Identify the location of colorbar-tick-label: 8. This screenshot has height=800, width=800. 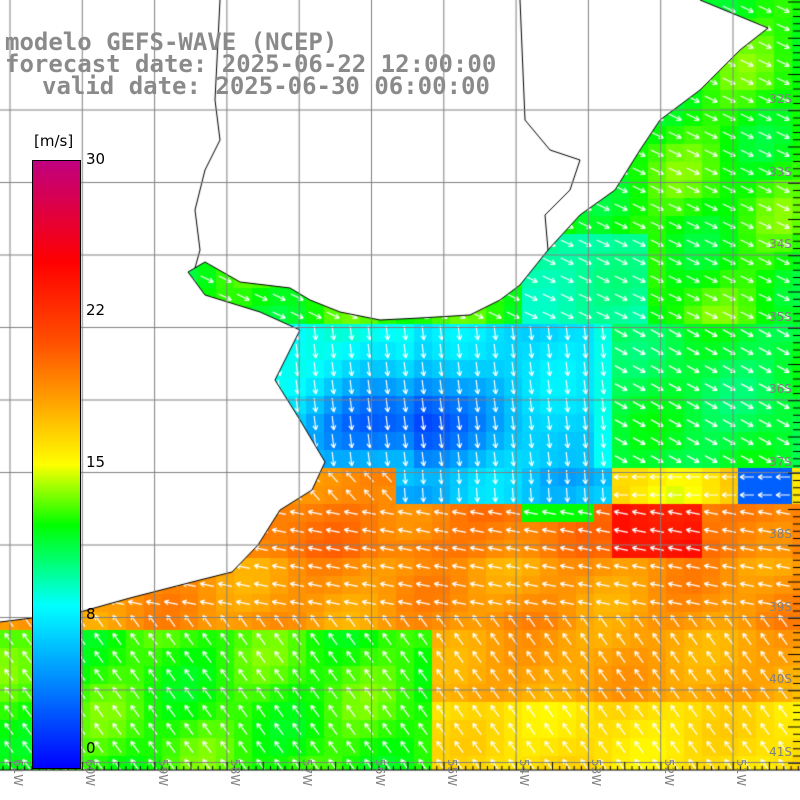
(91, 614).